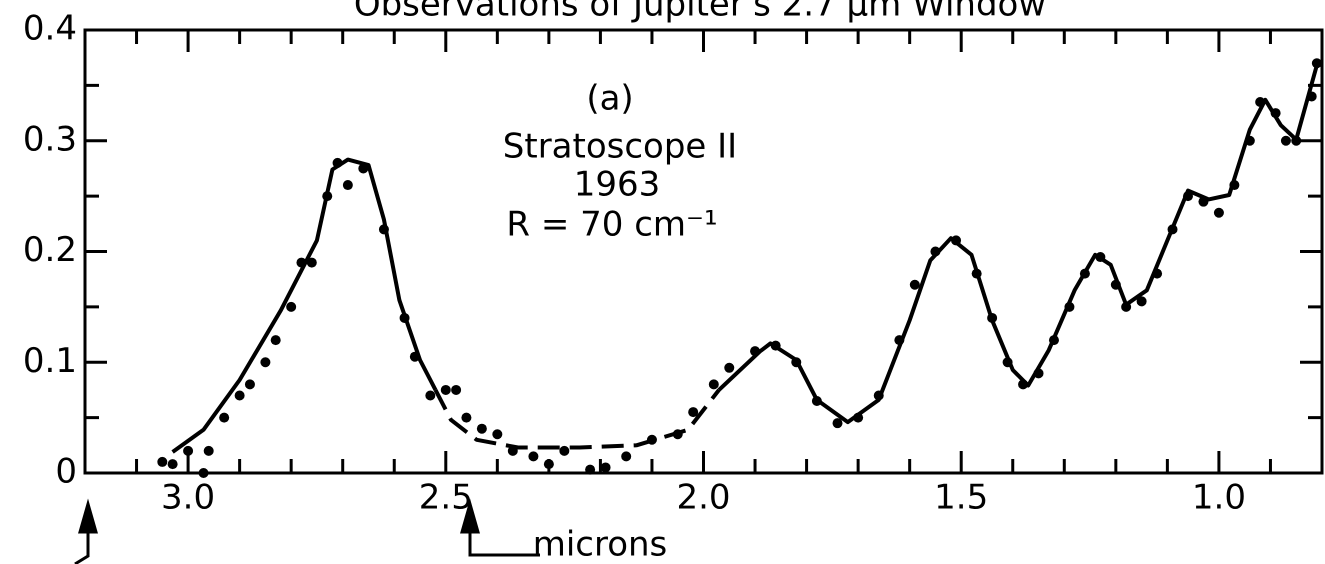  Describe the element at coordinates (611, 225) in the screenshot. I see `annotation: R = 70 cm⁻¹` at that location.